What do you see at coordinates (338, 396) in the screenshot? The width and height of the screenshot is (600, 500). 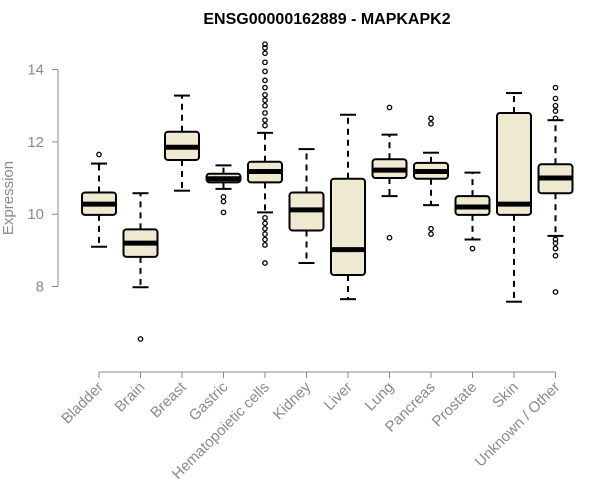 I see `x-tick-label-liver: Liver` at bounding box center [338, 396].